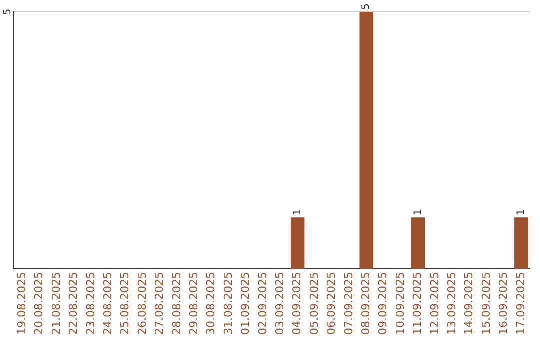 This screenshot has height=340, width=540. What do you see at coordinates (383, 304) in the screenshot?
I see `x-tick-label: 09.09.2025` at bounding box center [383, 304].